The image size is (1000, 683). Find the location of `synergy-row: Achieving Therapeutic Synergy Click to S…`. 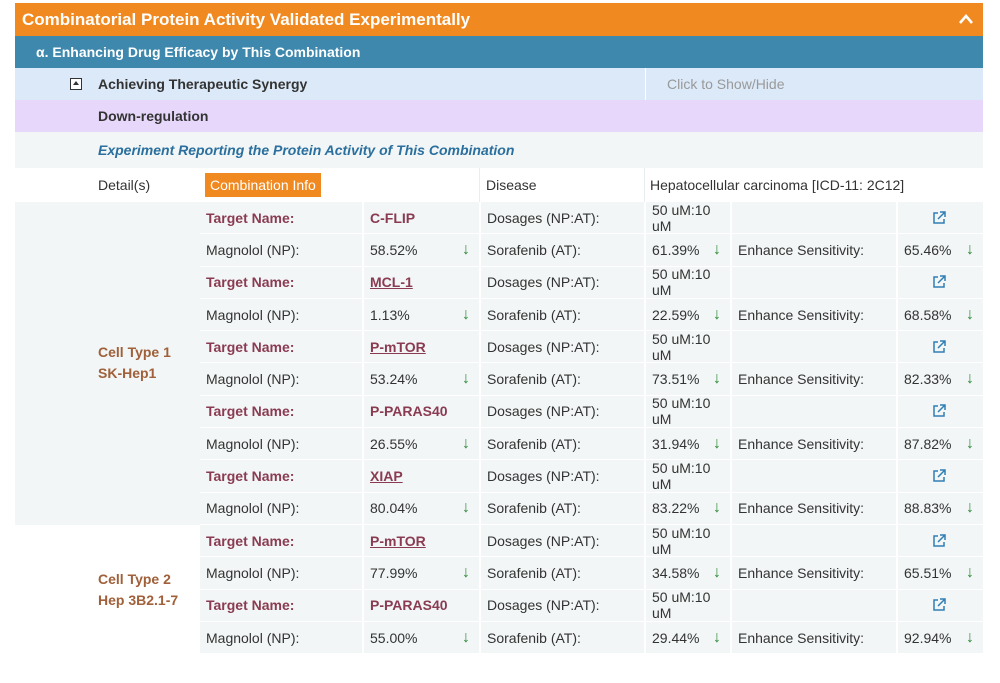

synergy-row: Achieving Therapeutic Synergy Click to S… is located at coordinates (499, 84).